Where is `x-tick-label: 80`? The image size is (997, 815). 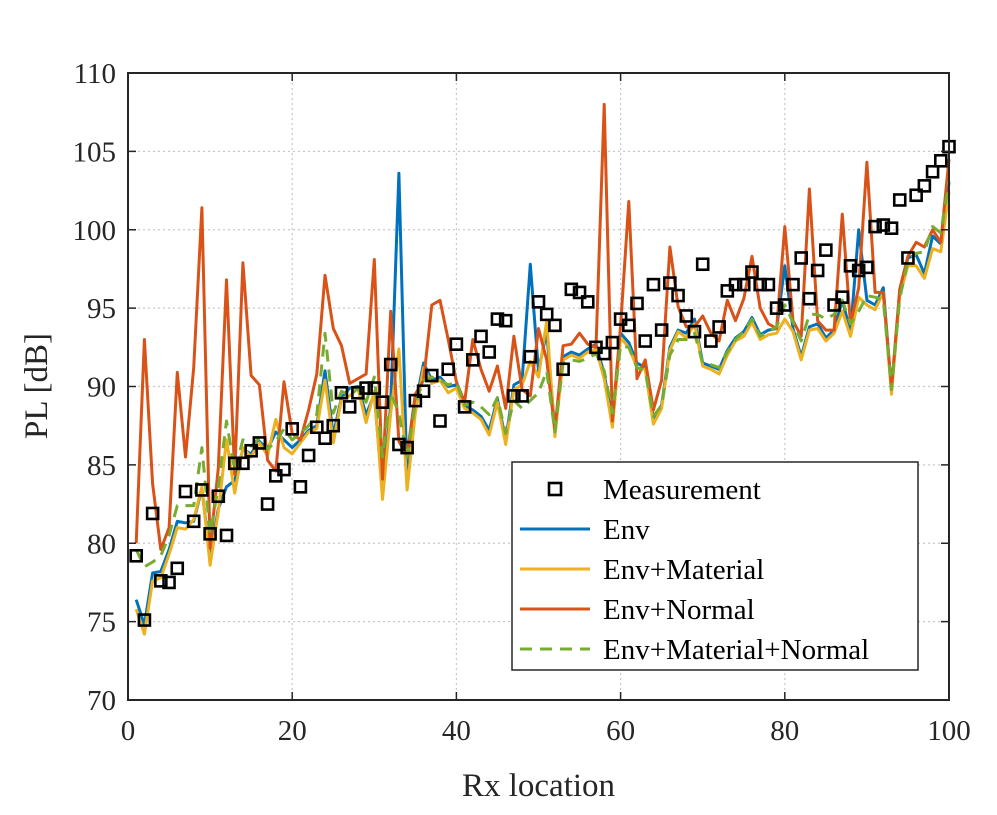
x-tick-label: 80 is located at coordinates (784, 731).